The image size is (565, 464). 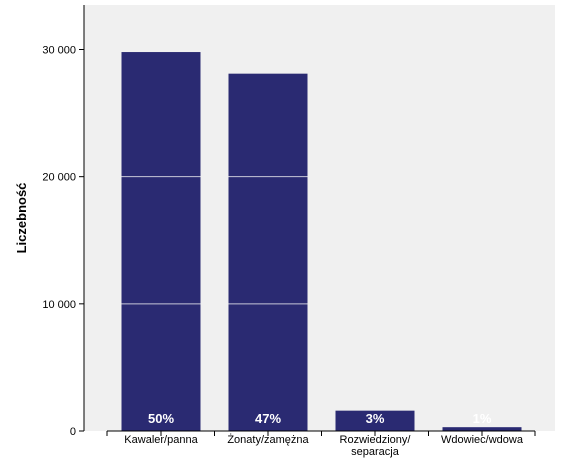 What do you see at coordinates (59, 178) in the screenshot?
I see `y-tick-label: 20 000` at bounding box center [59, 178].